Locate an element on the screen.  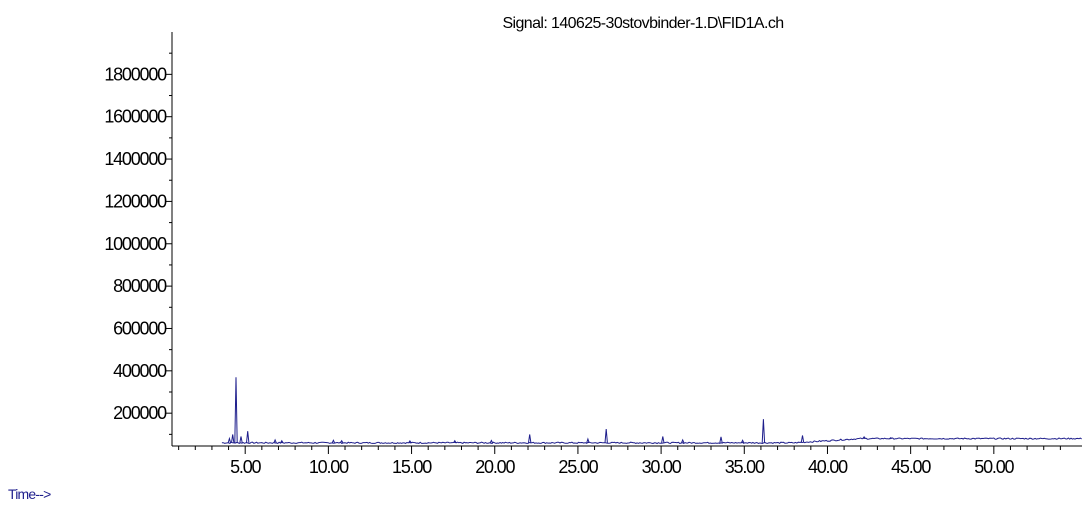
x-tick-label: 10.00 is located at coordinates (329, 467).